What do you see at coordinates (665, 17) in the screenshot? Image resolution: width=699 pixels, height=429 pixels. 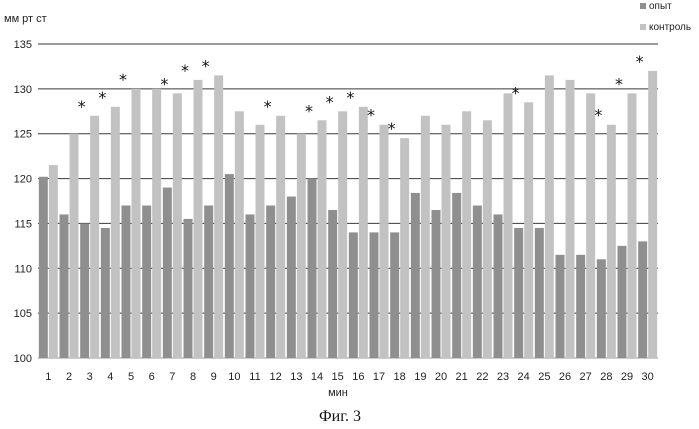 I see `legend: опыт контроль` at bounding box center [665, 17].